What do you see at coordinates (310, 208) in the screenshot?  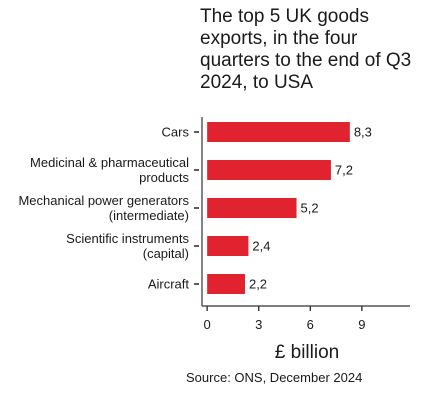 I see `data-label: 5,2` at bounding box center [310, 208].